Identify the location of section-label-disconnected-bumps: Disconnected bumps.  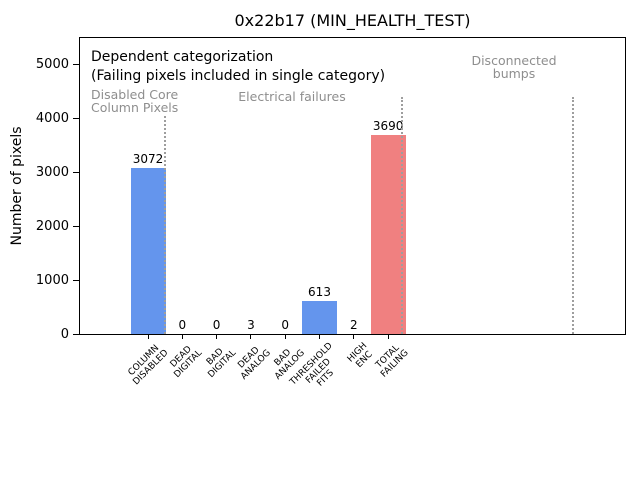
(514, 67).